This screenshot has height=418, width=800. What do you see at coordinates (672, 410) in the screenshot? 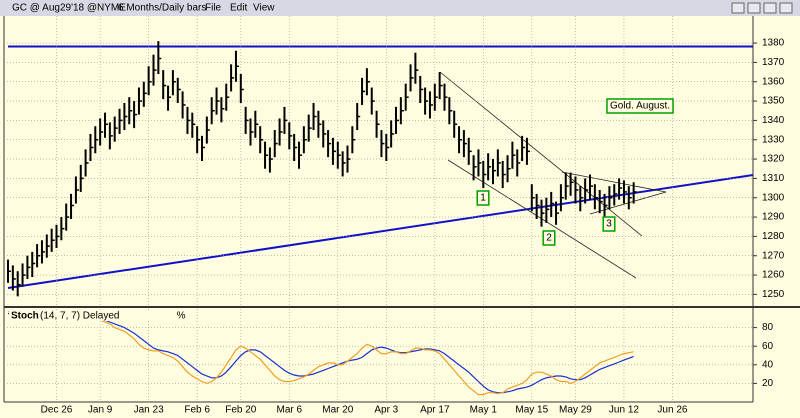
I see `x-tick-label: Jun 26` at bounding box center [672, 410].